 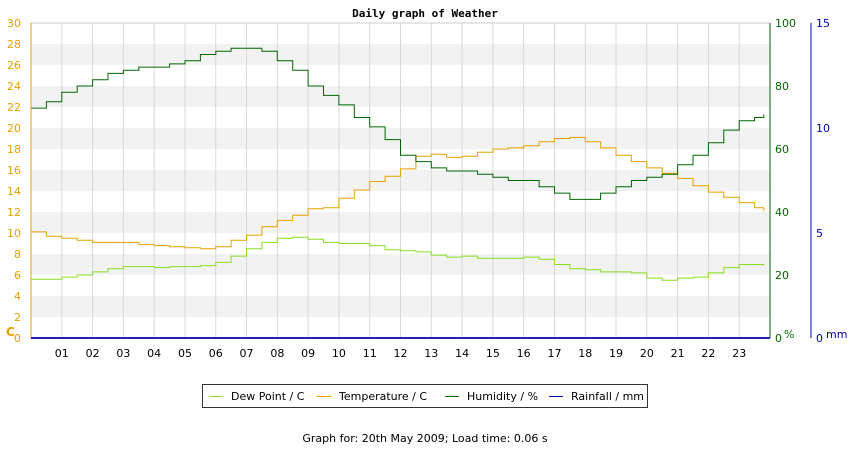 I want to click on temperature-tick-label: 12, so click(x=14, y=212).